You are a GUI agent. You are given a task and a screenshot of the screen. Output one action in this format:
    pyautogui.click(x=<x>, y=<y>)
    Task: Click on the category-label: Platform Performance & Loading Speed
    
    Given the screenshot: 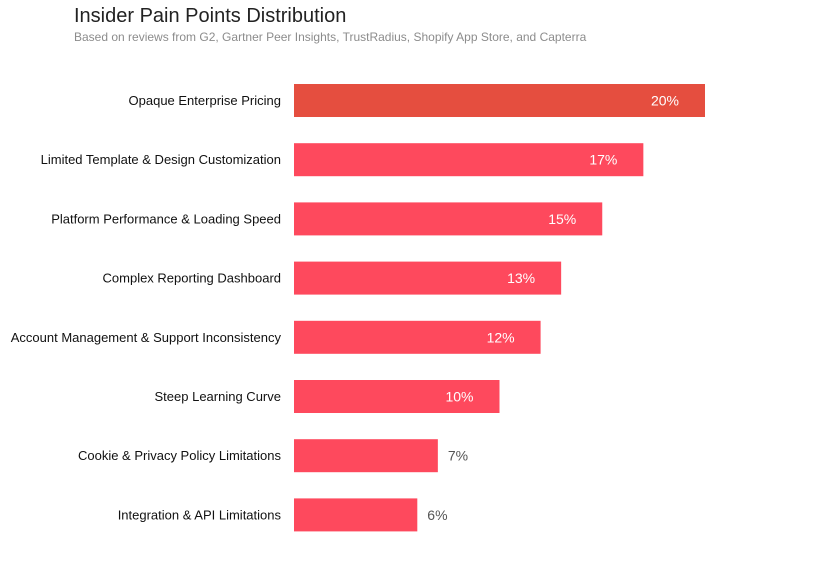 What is the action you would take?
    pyautogui.click(x=166, y=218)
    